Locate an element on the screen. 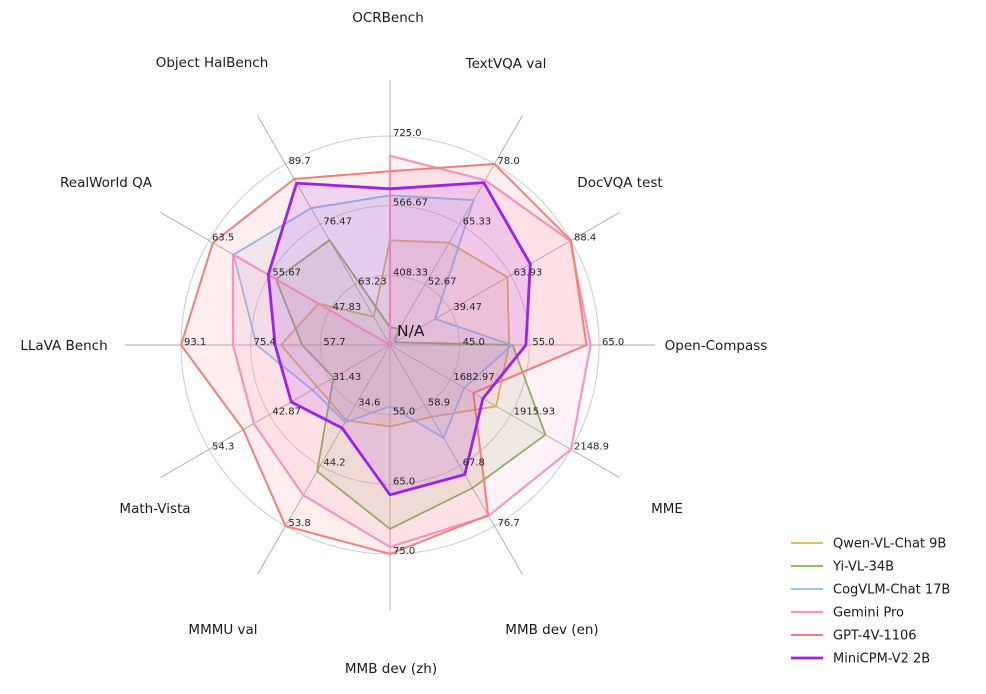  radar-spoke-mmmu-val is located at coordinates (324, 459).